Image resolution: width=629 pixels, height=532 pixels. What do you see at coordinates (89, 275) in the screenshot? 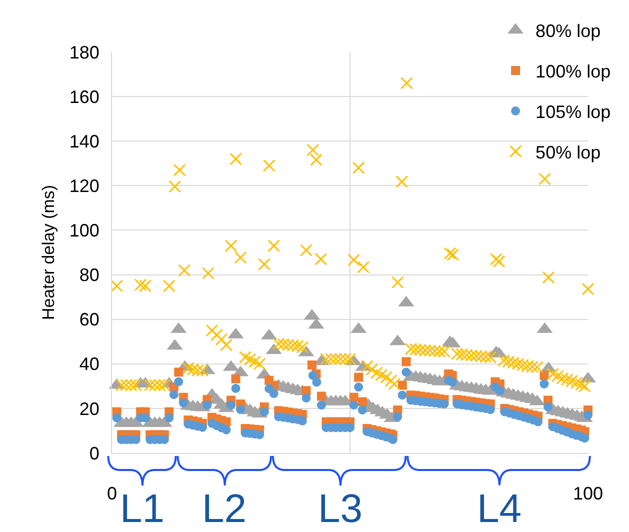
I see `y-tick-label: 80` at bounding box center [89, 275].